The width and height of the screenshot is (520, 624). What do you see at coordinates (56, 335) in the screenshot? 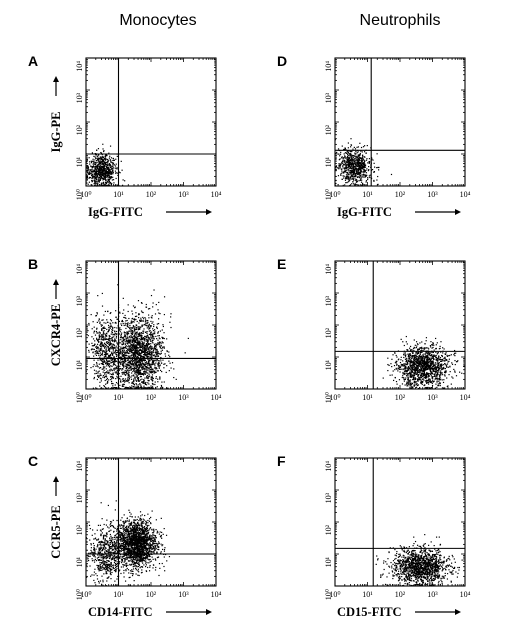
I see `y-axis-label: CXCR4-PE` at bounding box center [56, 335].